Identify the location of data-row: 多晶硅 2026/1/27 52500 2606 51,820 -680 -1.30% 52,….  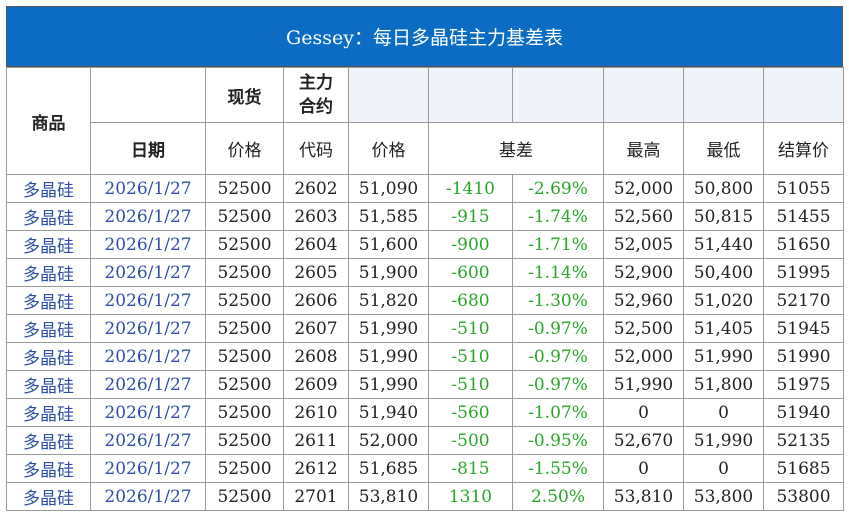
(425, 300).